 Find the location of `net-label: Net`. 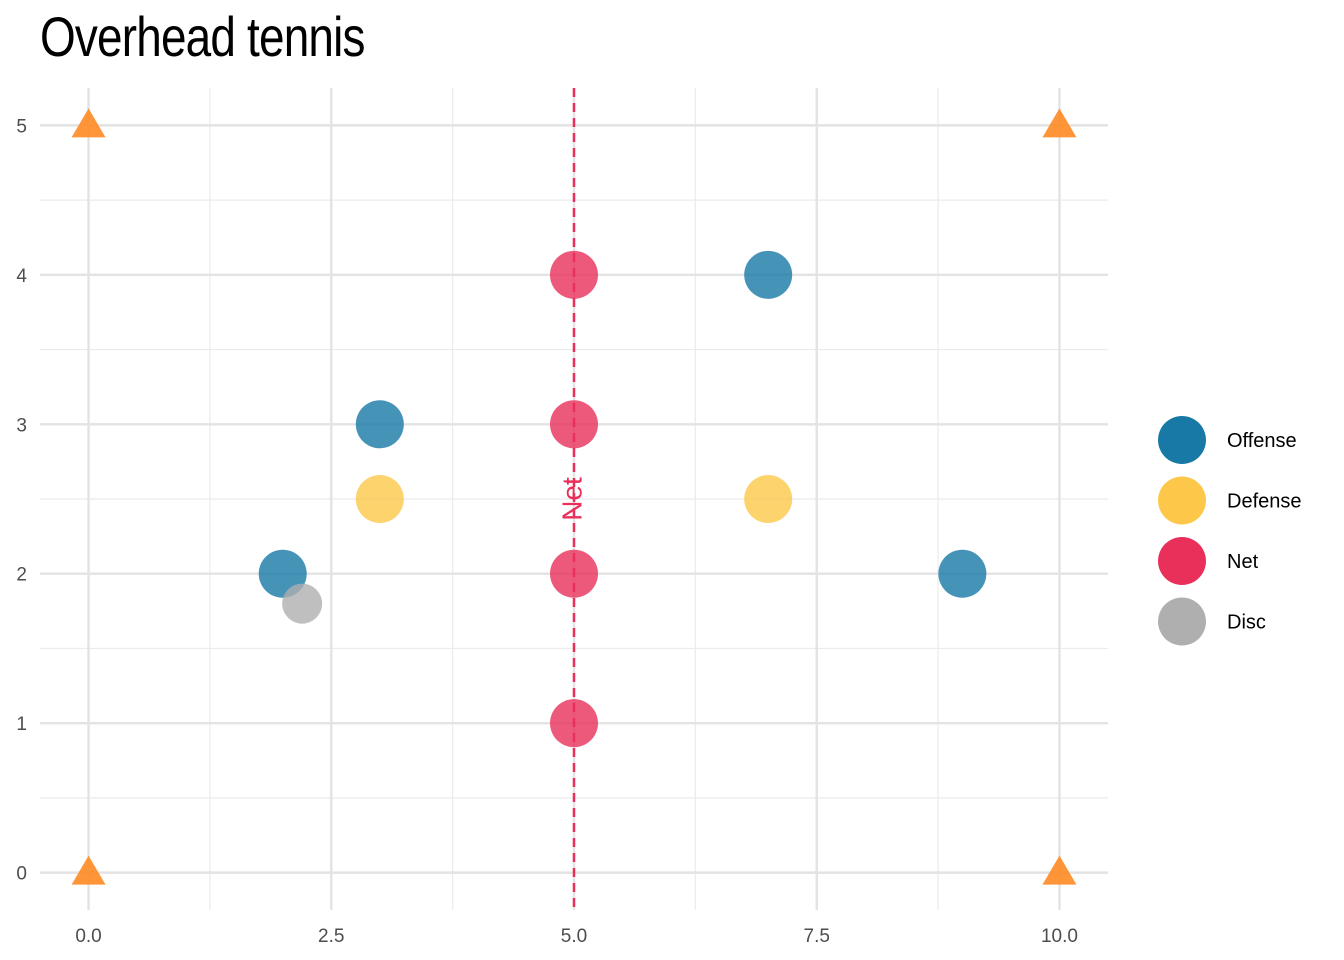

net-label: Net is located at coordinates (571, 499).